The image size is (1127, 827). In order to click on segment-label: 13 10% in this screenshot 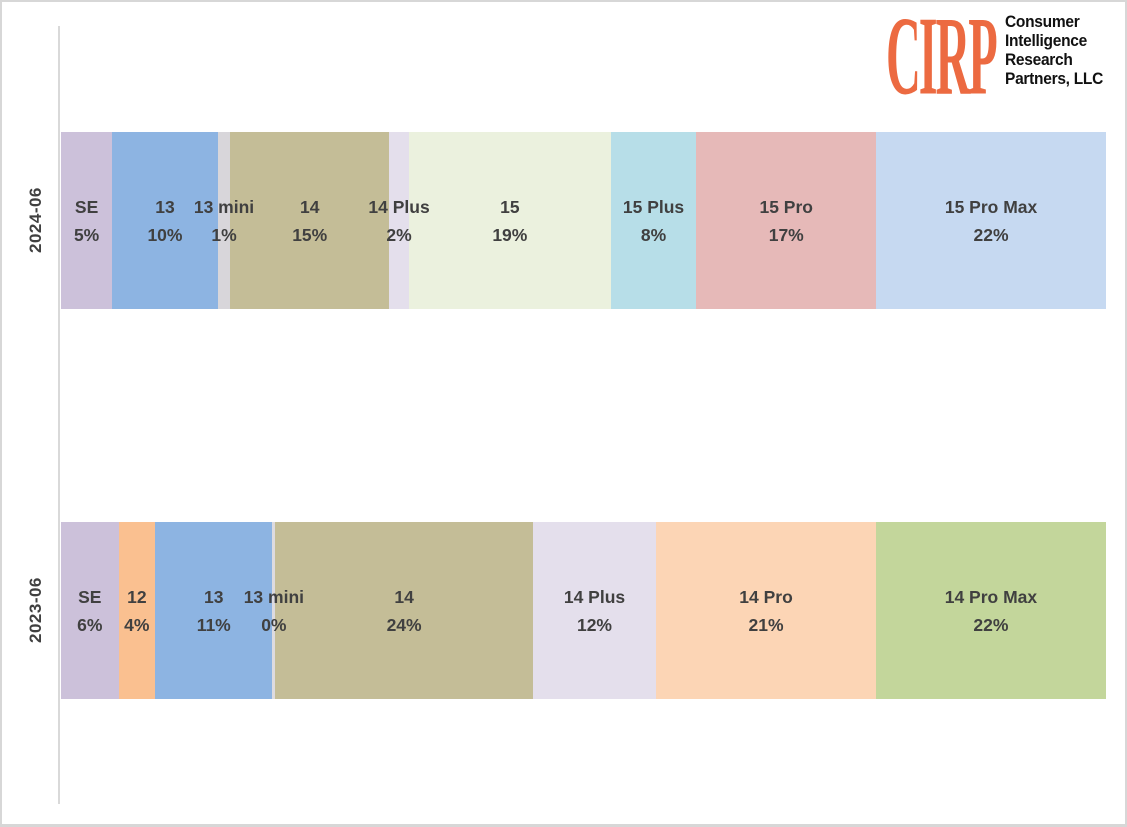, I will do `click(165, 220)`.